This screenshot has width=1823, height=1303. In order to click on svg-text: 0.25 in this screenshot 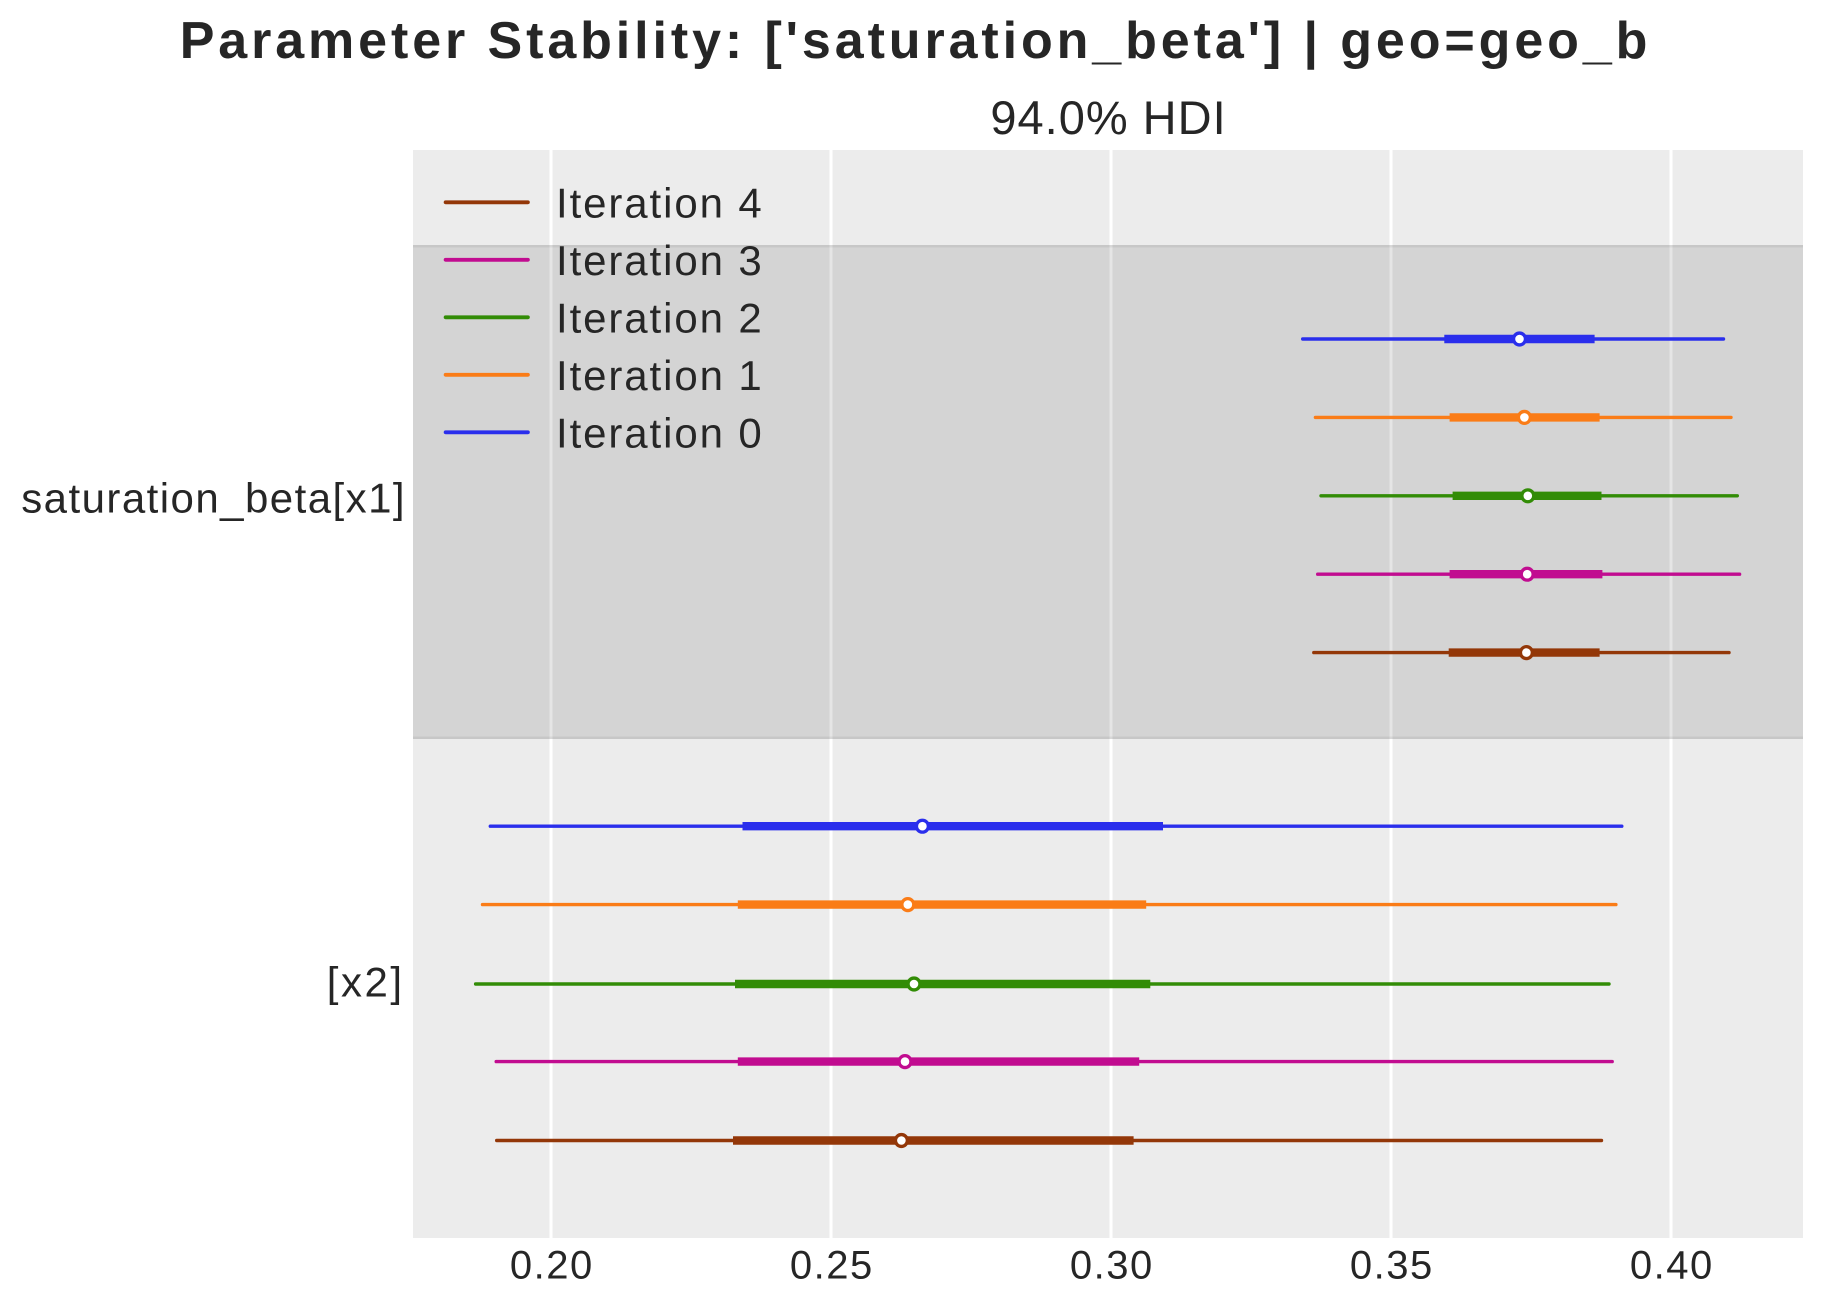, I will do `click(832, 1265)`.